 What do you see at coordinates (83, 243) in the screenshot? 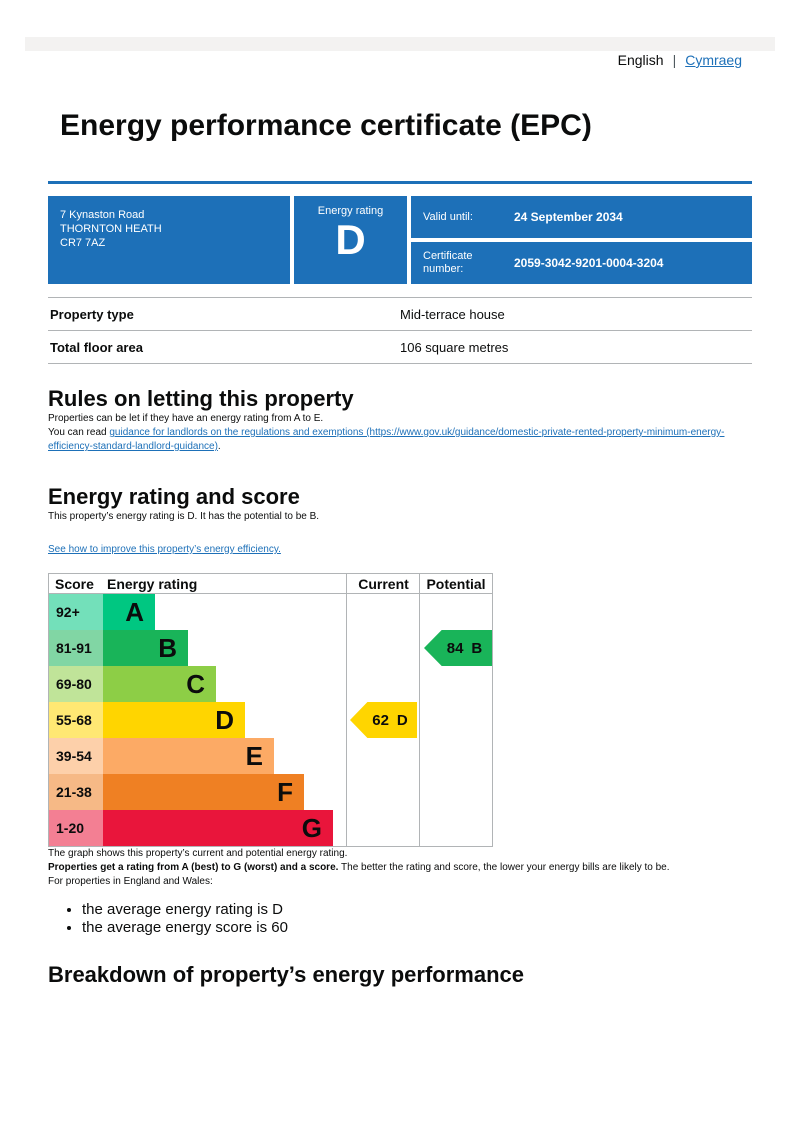
I see `address-line: CR7 7AZ` at bounding box center [83, 243].